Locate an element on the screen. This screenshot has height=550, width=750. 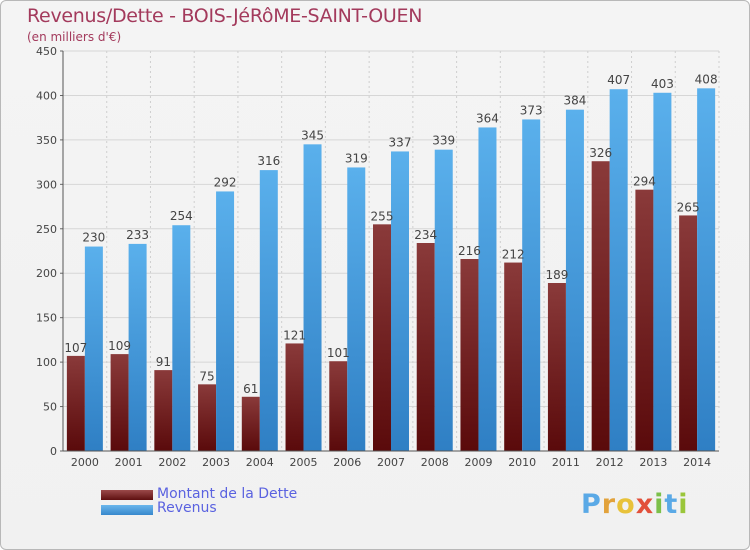
legend-swatch-debt is located at coordinates (127, 495).